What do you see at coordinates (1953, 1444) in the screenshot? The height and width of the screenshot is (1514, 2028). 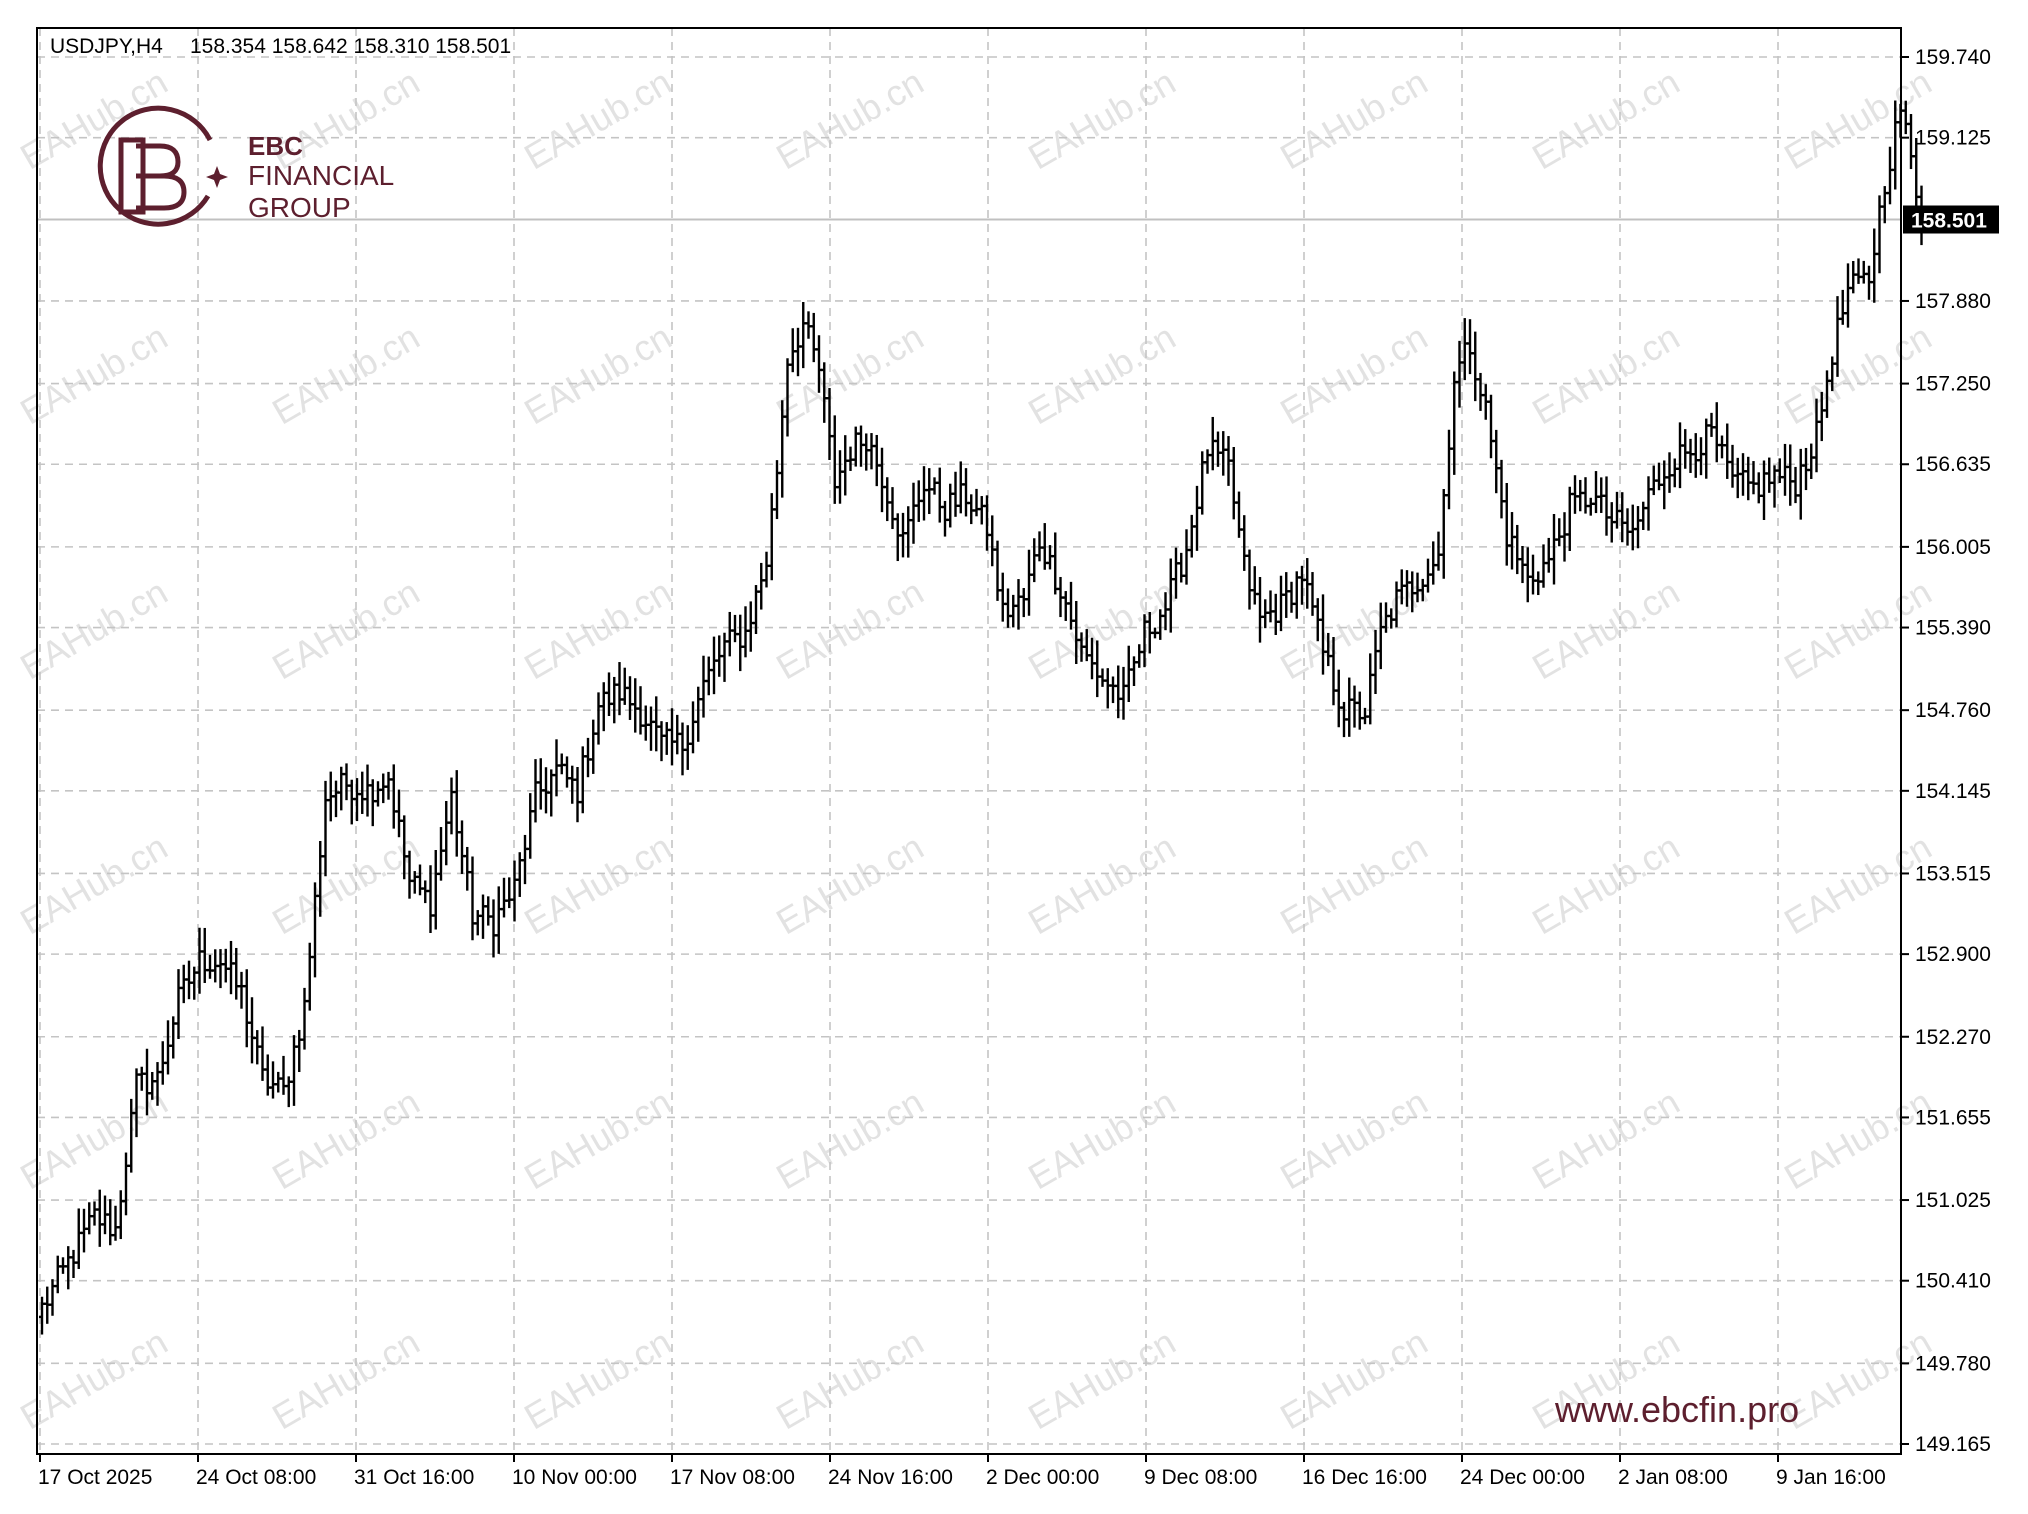 I see `y-tick-label: 149.165` at bounding box center [1953, 1444].